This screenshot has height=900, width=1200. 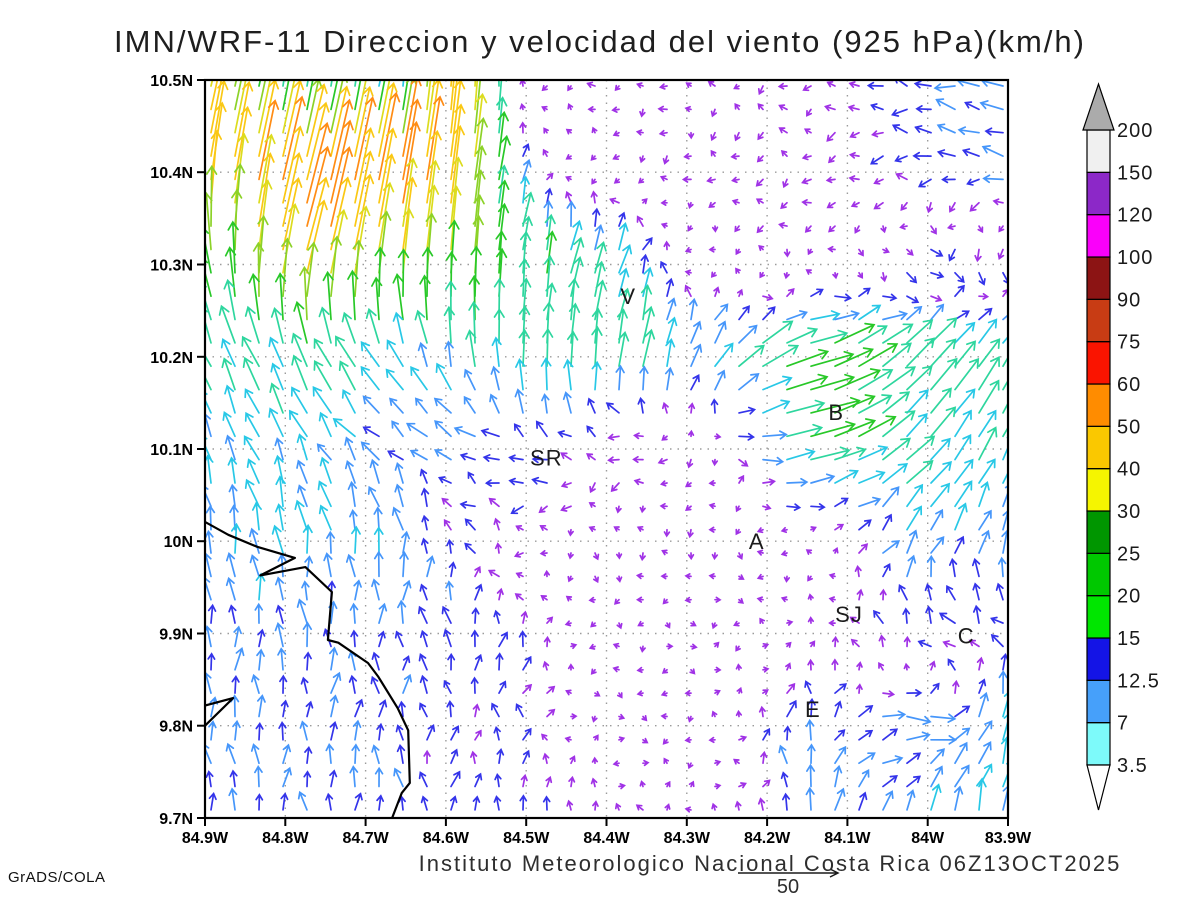 What do you see at coordinates (526, 838) in the screenshot?
I see `lon-tick-label: 84.5W` at bounding box center [526, 838].